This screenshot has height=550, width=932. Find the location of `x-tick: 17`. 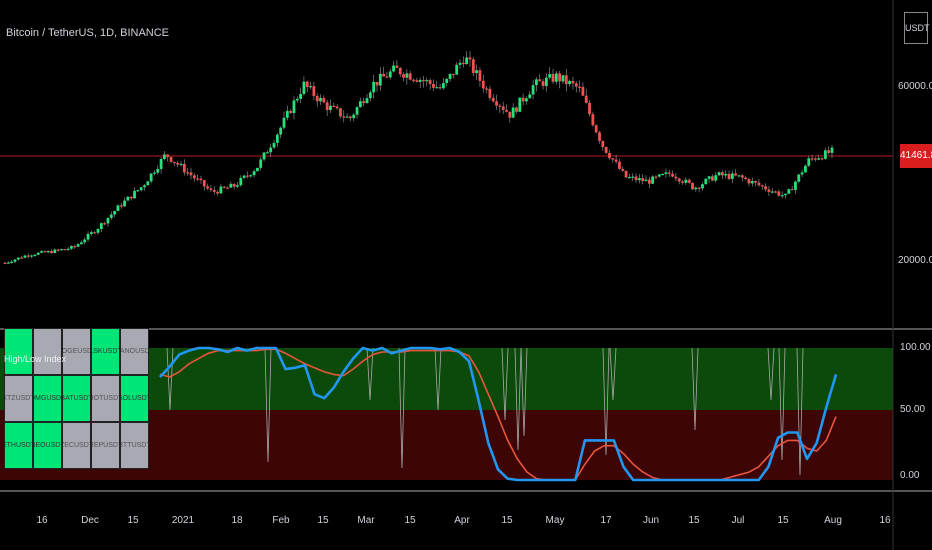

x-tick: 17 is located at coordinates (606, 520).